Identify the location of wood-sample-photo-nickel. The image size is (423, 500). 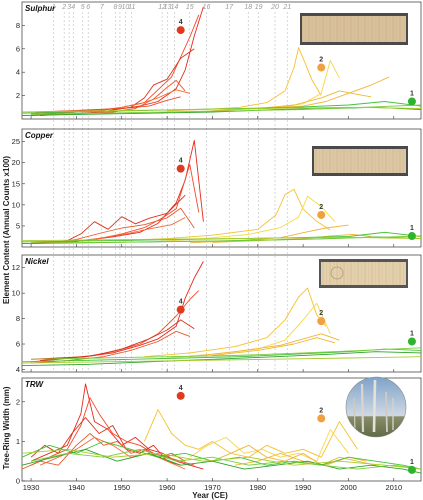
(363, 273).